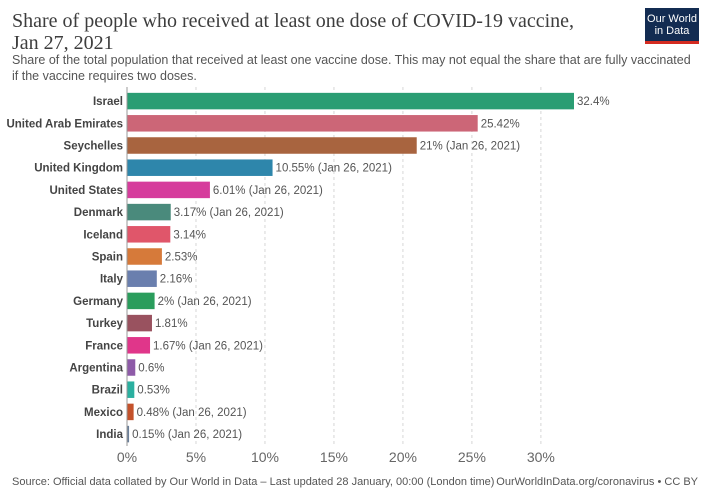 This screenshot has height=501, width=710. What do you see at coordinates (672, 19) in the screenshot?
I see `logo-line-1: Our World` at bounding box center [672, 19].